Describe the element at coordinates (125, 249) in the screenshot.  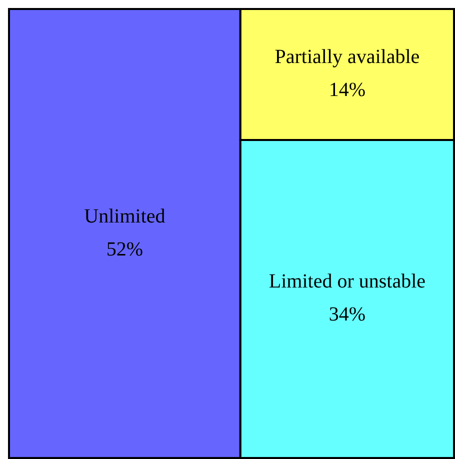
I see `data-label: 52%` at that location.